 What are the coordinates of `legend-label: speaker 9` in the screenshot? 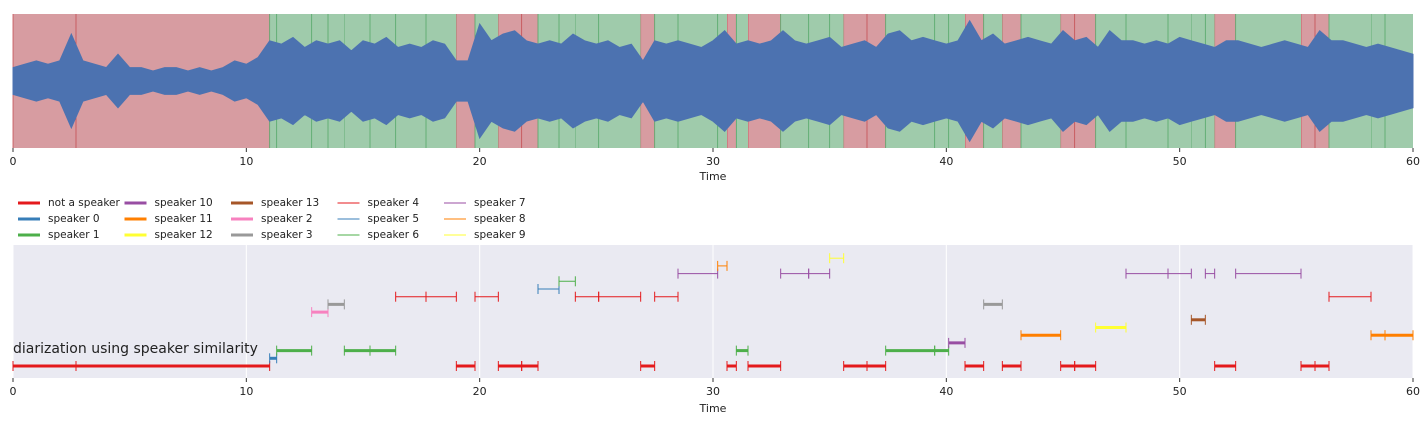 It's located at (500, 235).